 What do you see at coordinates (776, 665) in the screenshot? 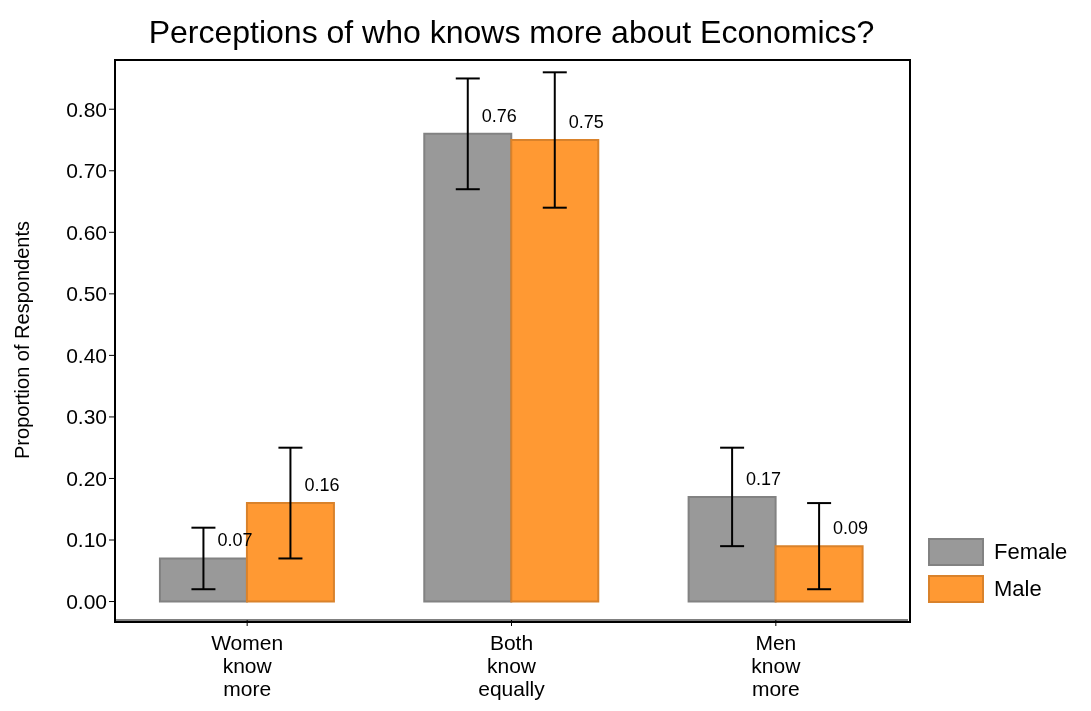
I see `x-tick-label: Men know more` at bounding box center [776, 665].